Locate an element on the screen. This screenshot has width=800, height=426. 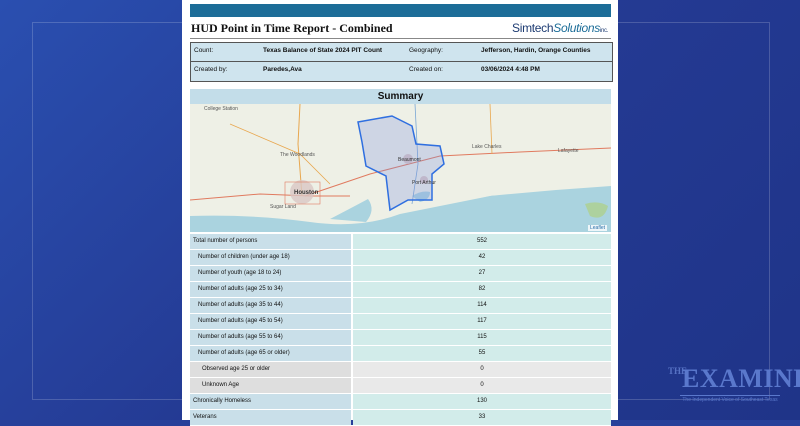
summary-heading: Summary is located at coordinates (400, 96).